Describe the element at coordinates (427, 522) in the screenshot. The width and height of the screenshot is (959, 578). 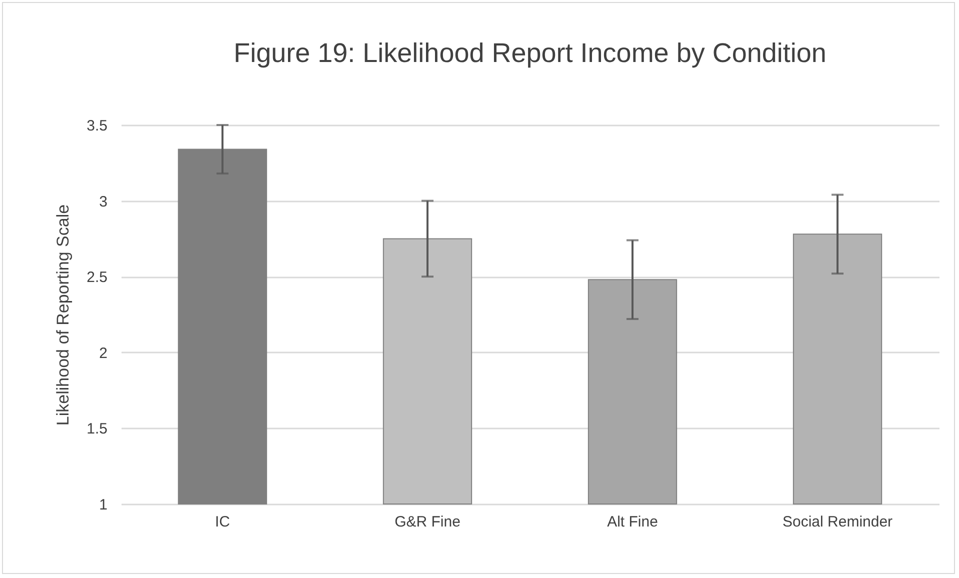
I see `x-tick-label: G&R Fine` at that location.